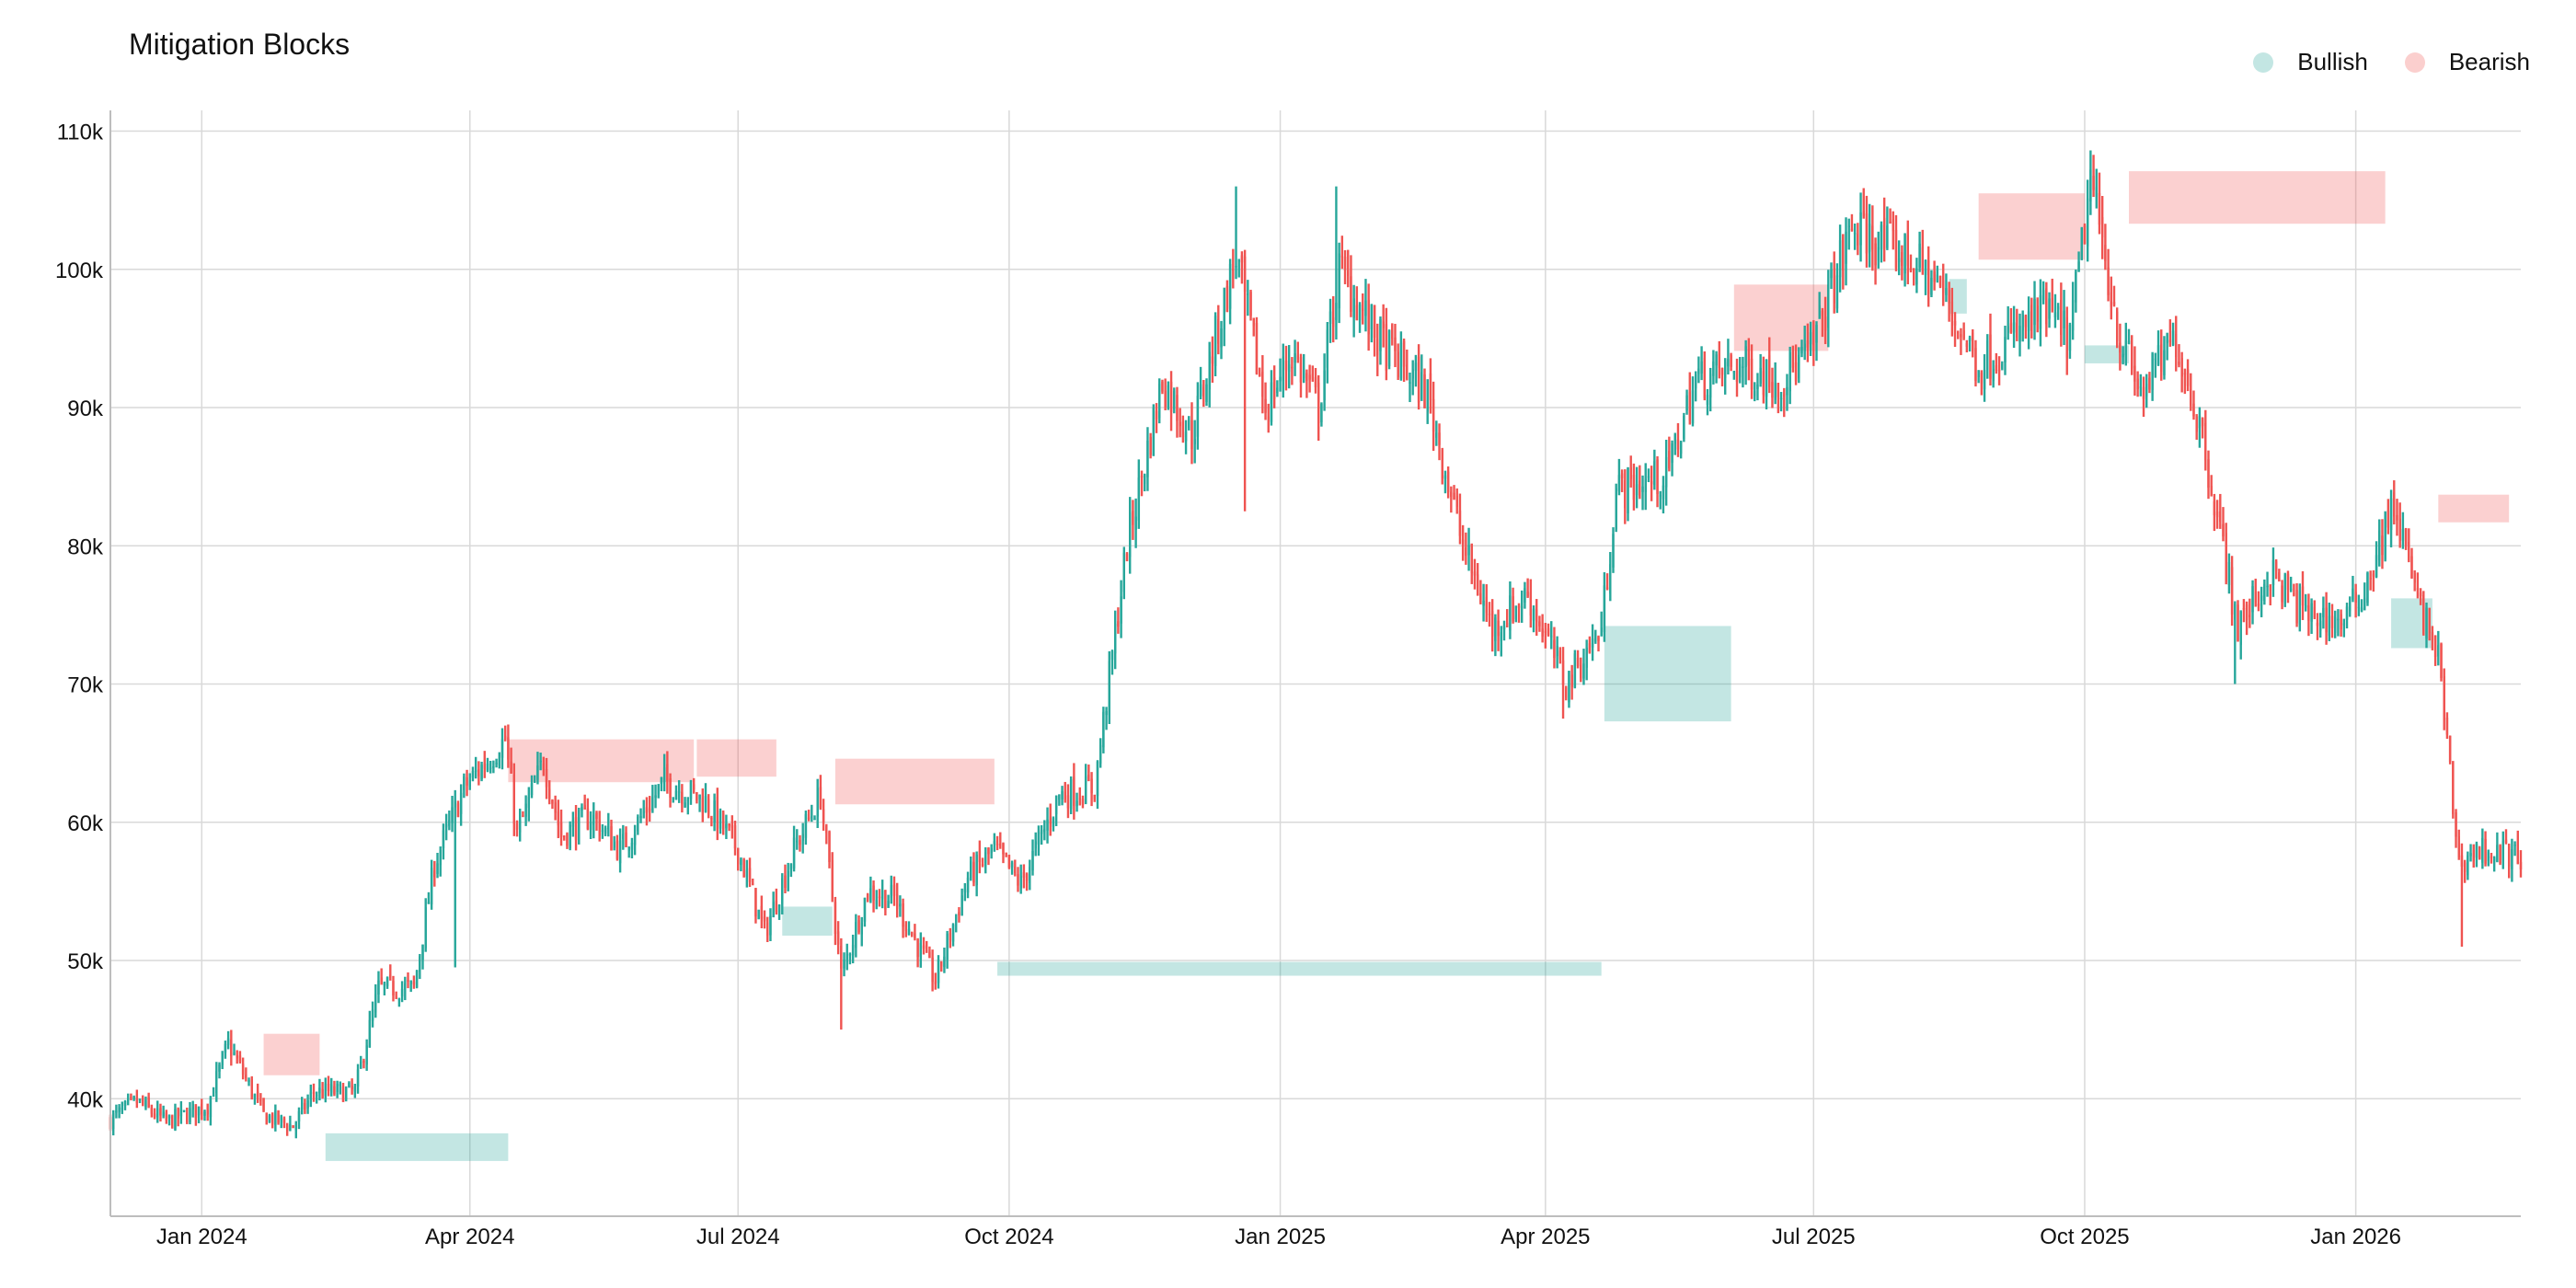 The image size is (2576, 1288). What do you see at coordinates (2310, 62) in the screenshot?
I see `legend-item-bullish: Bullish` at bounding box center [2310, 62].